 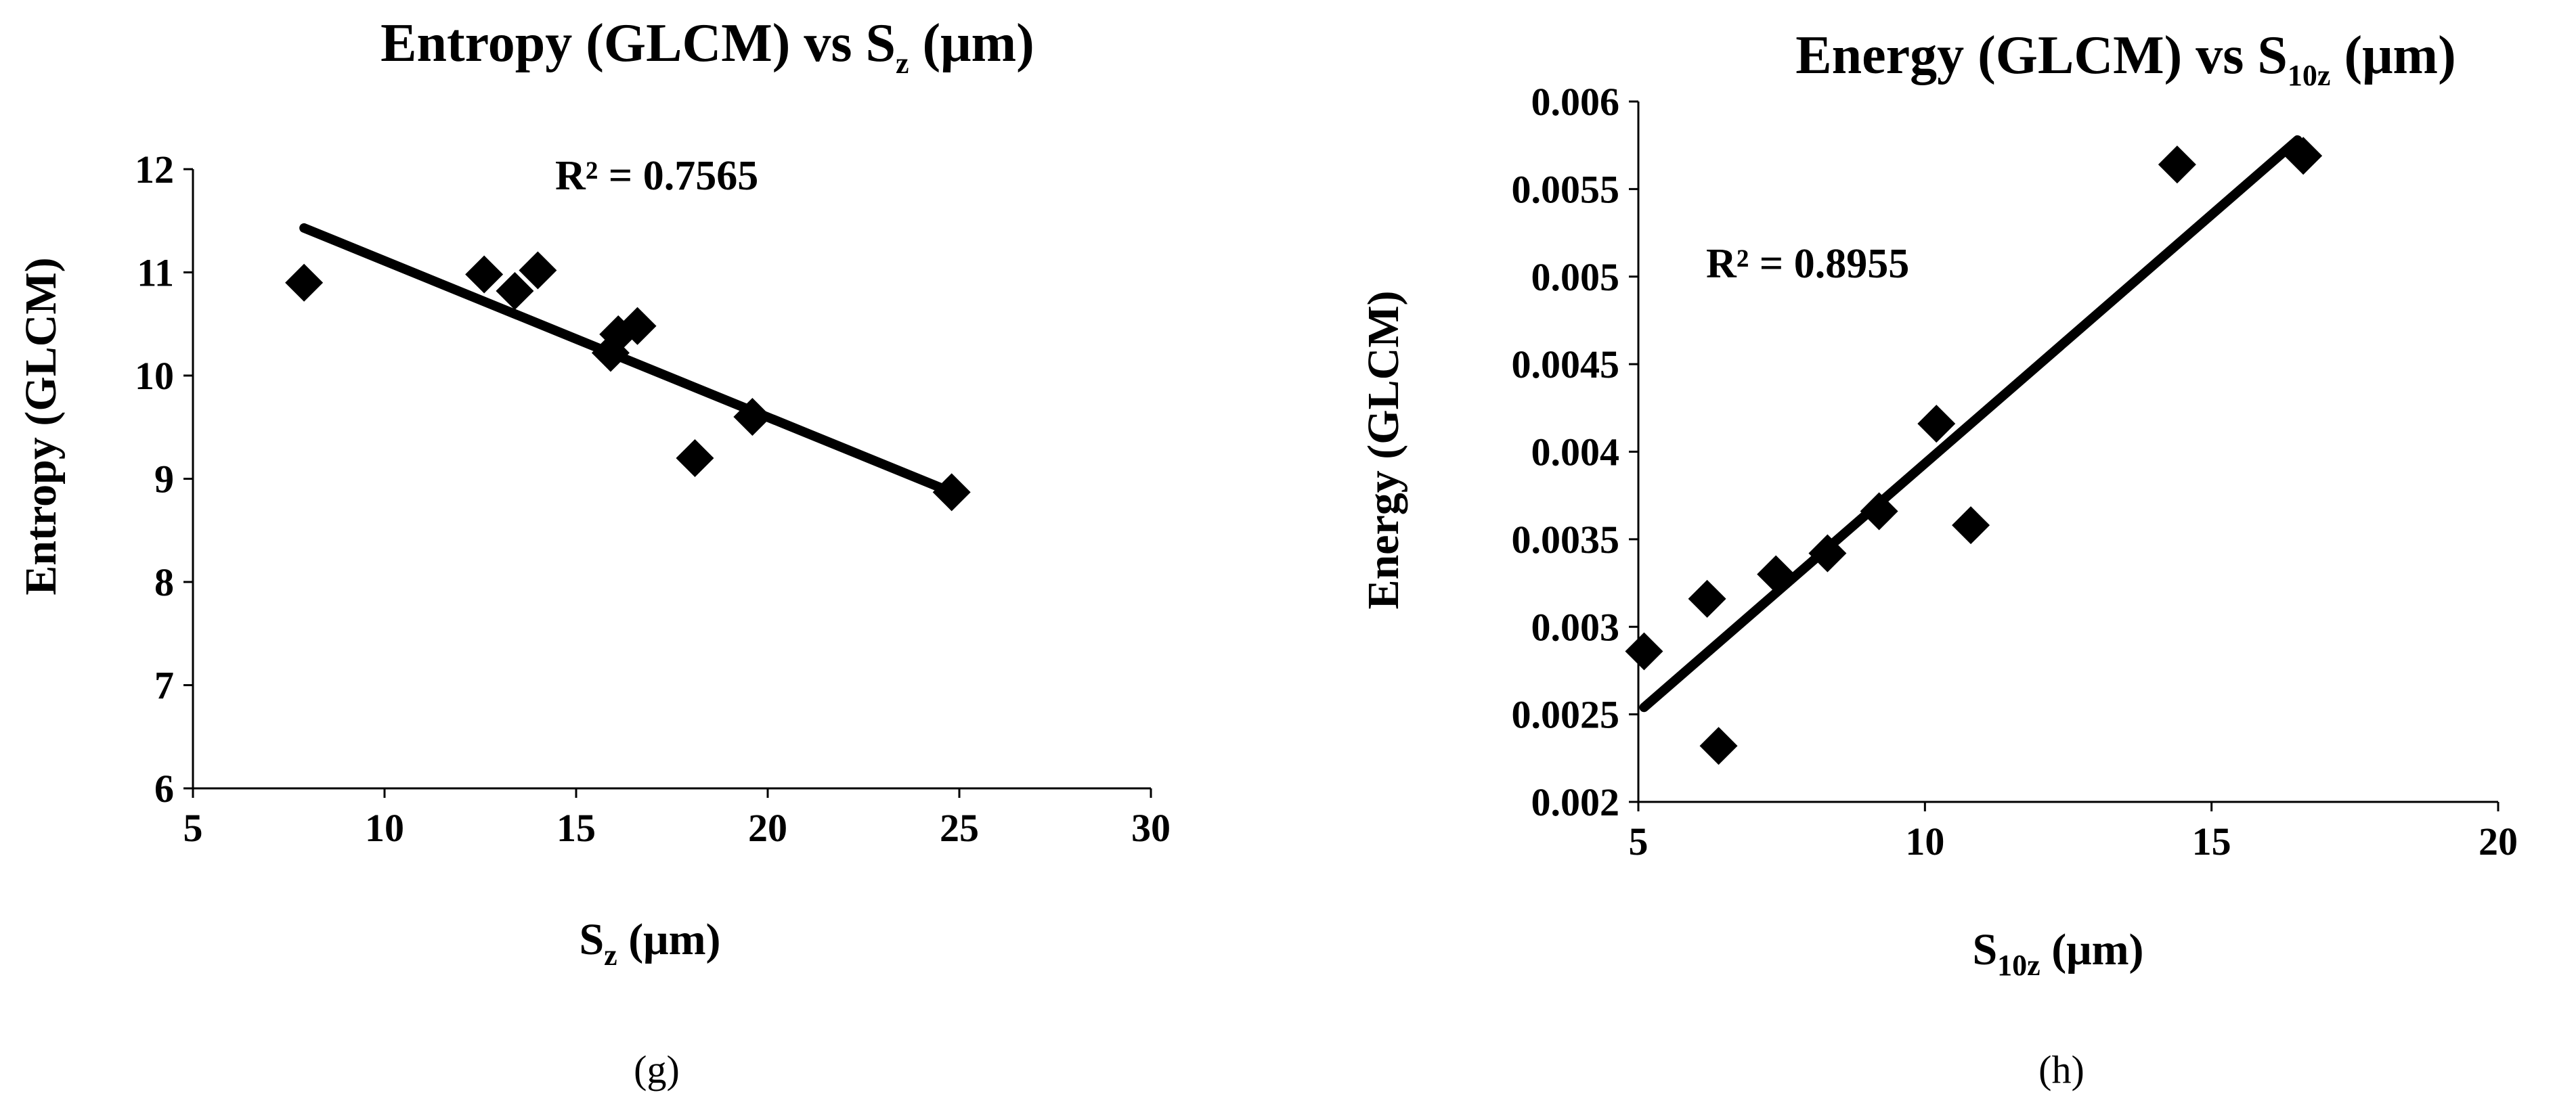 I want to click on y-tick-label: 7, so click(x=164, y=686).